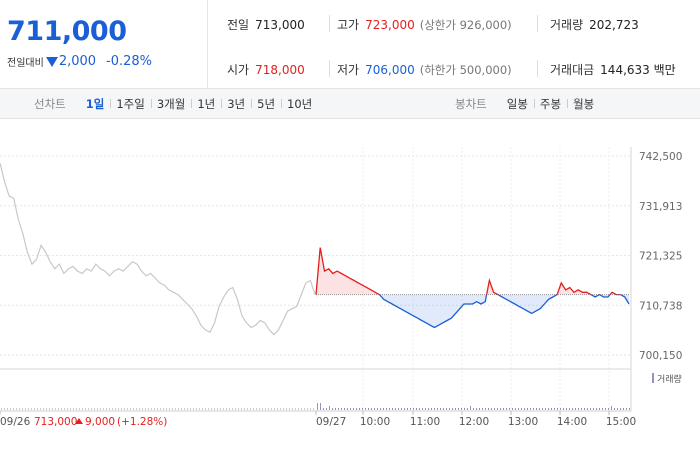 Image resolution: width=700 pixels, height=450 pixels. I want to click on stat-volume: 거래량 202,723, so click(594, 24).